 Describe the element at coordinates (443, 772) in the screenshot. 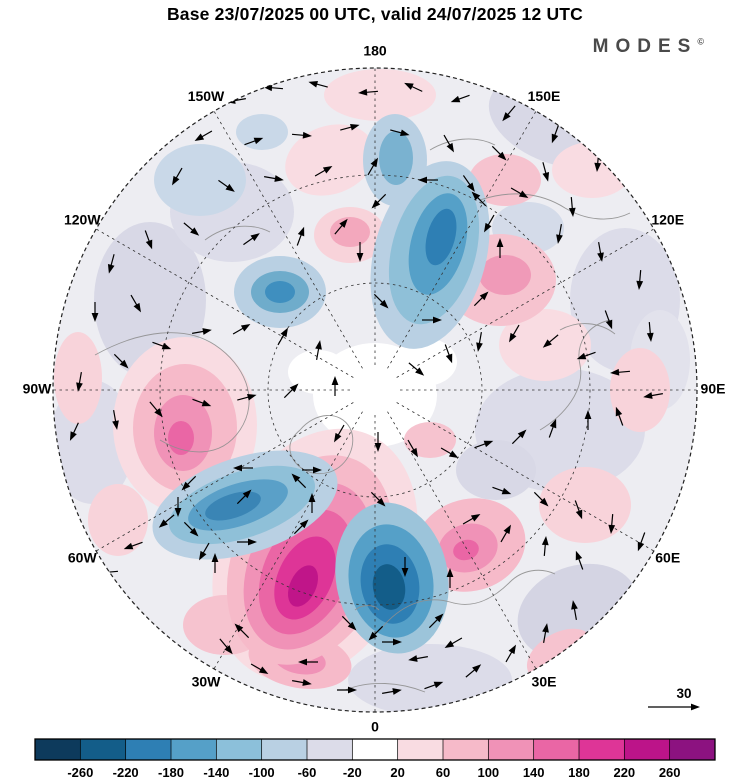

I see `colorbar-tick: 60` at that location.